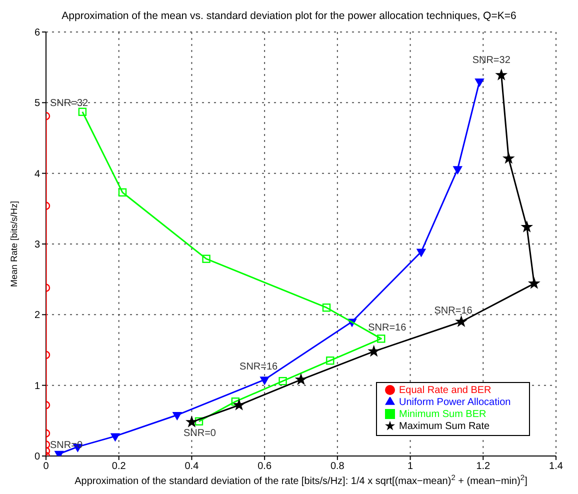 The height and width of the screenshot is (494, 578). I want to click on y-tick-label: 0, so click(37, 457).